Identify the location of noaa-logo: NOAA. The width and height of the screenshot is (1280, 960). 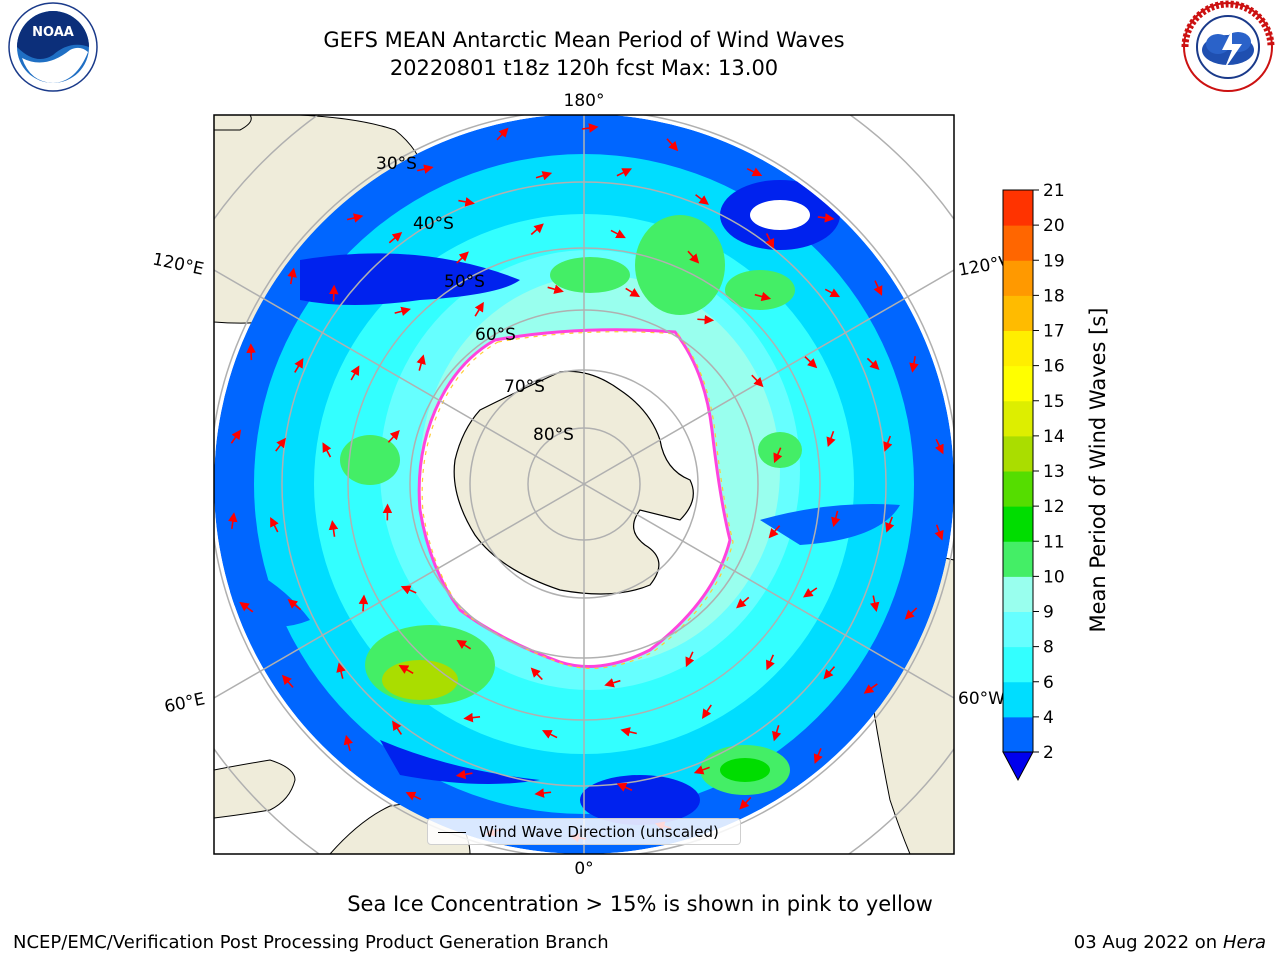
(53, 47).